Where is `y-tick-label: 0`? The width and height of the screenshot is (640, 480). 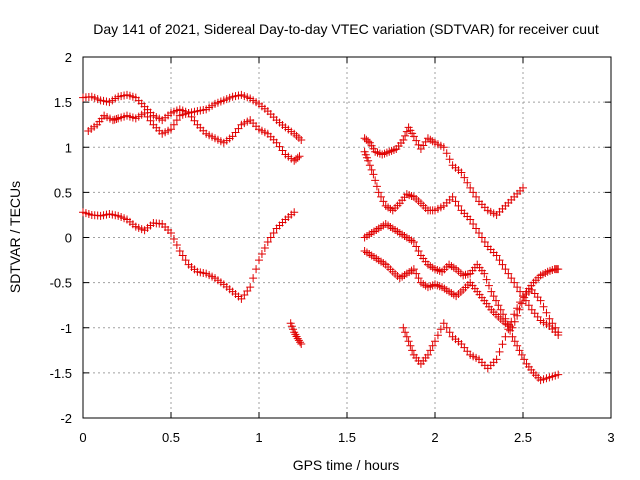 y-tick-label: 0 is located at coordinates (68, 238).